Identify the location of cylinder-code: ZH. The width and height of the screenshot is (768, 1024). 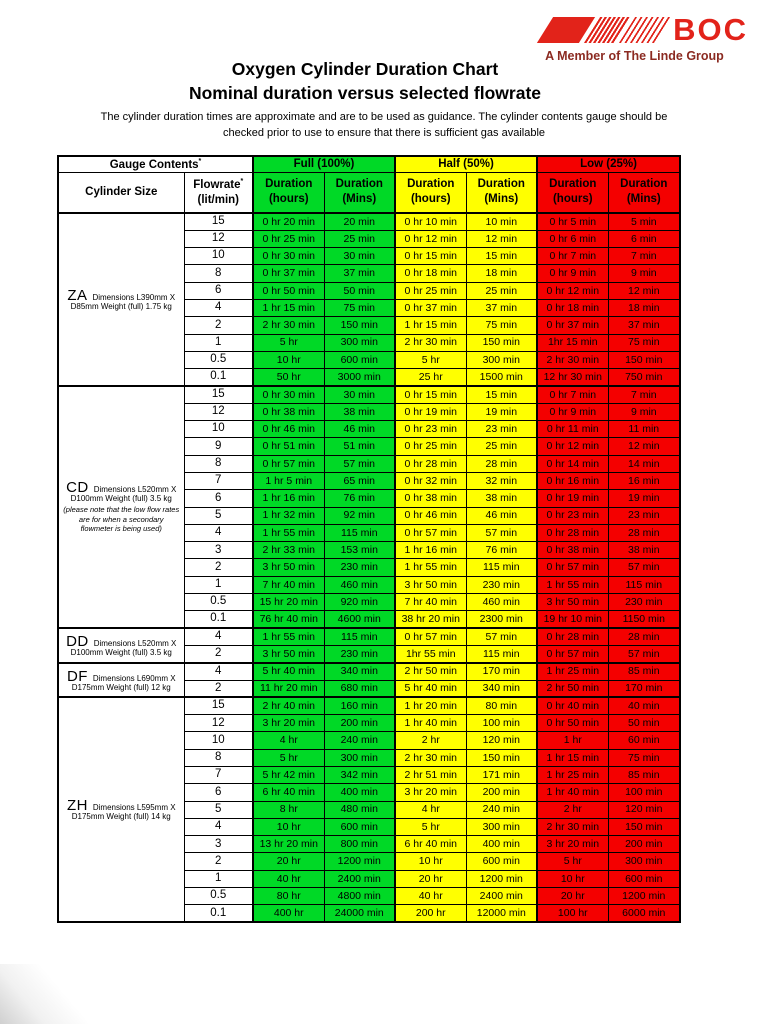
(77, 806).